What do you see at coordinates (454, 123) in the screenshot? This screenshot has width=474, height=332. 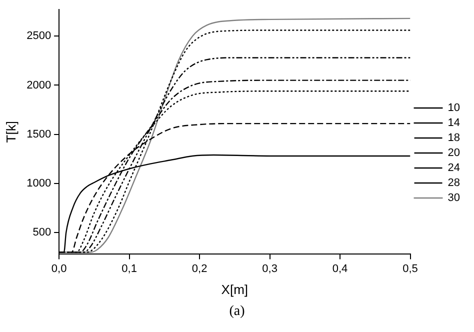 I see `legend-label: 14` at bounding box center [454, 123].